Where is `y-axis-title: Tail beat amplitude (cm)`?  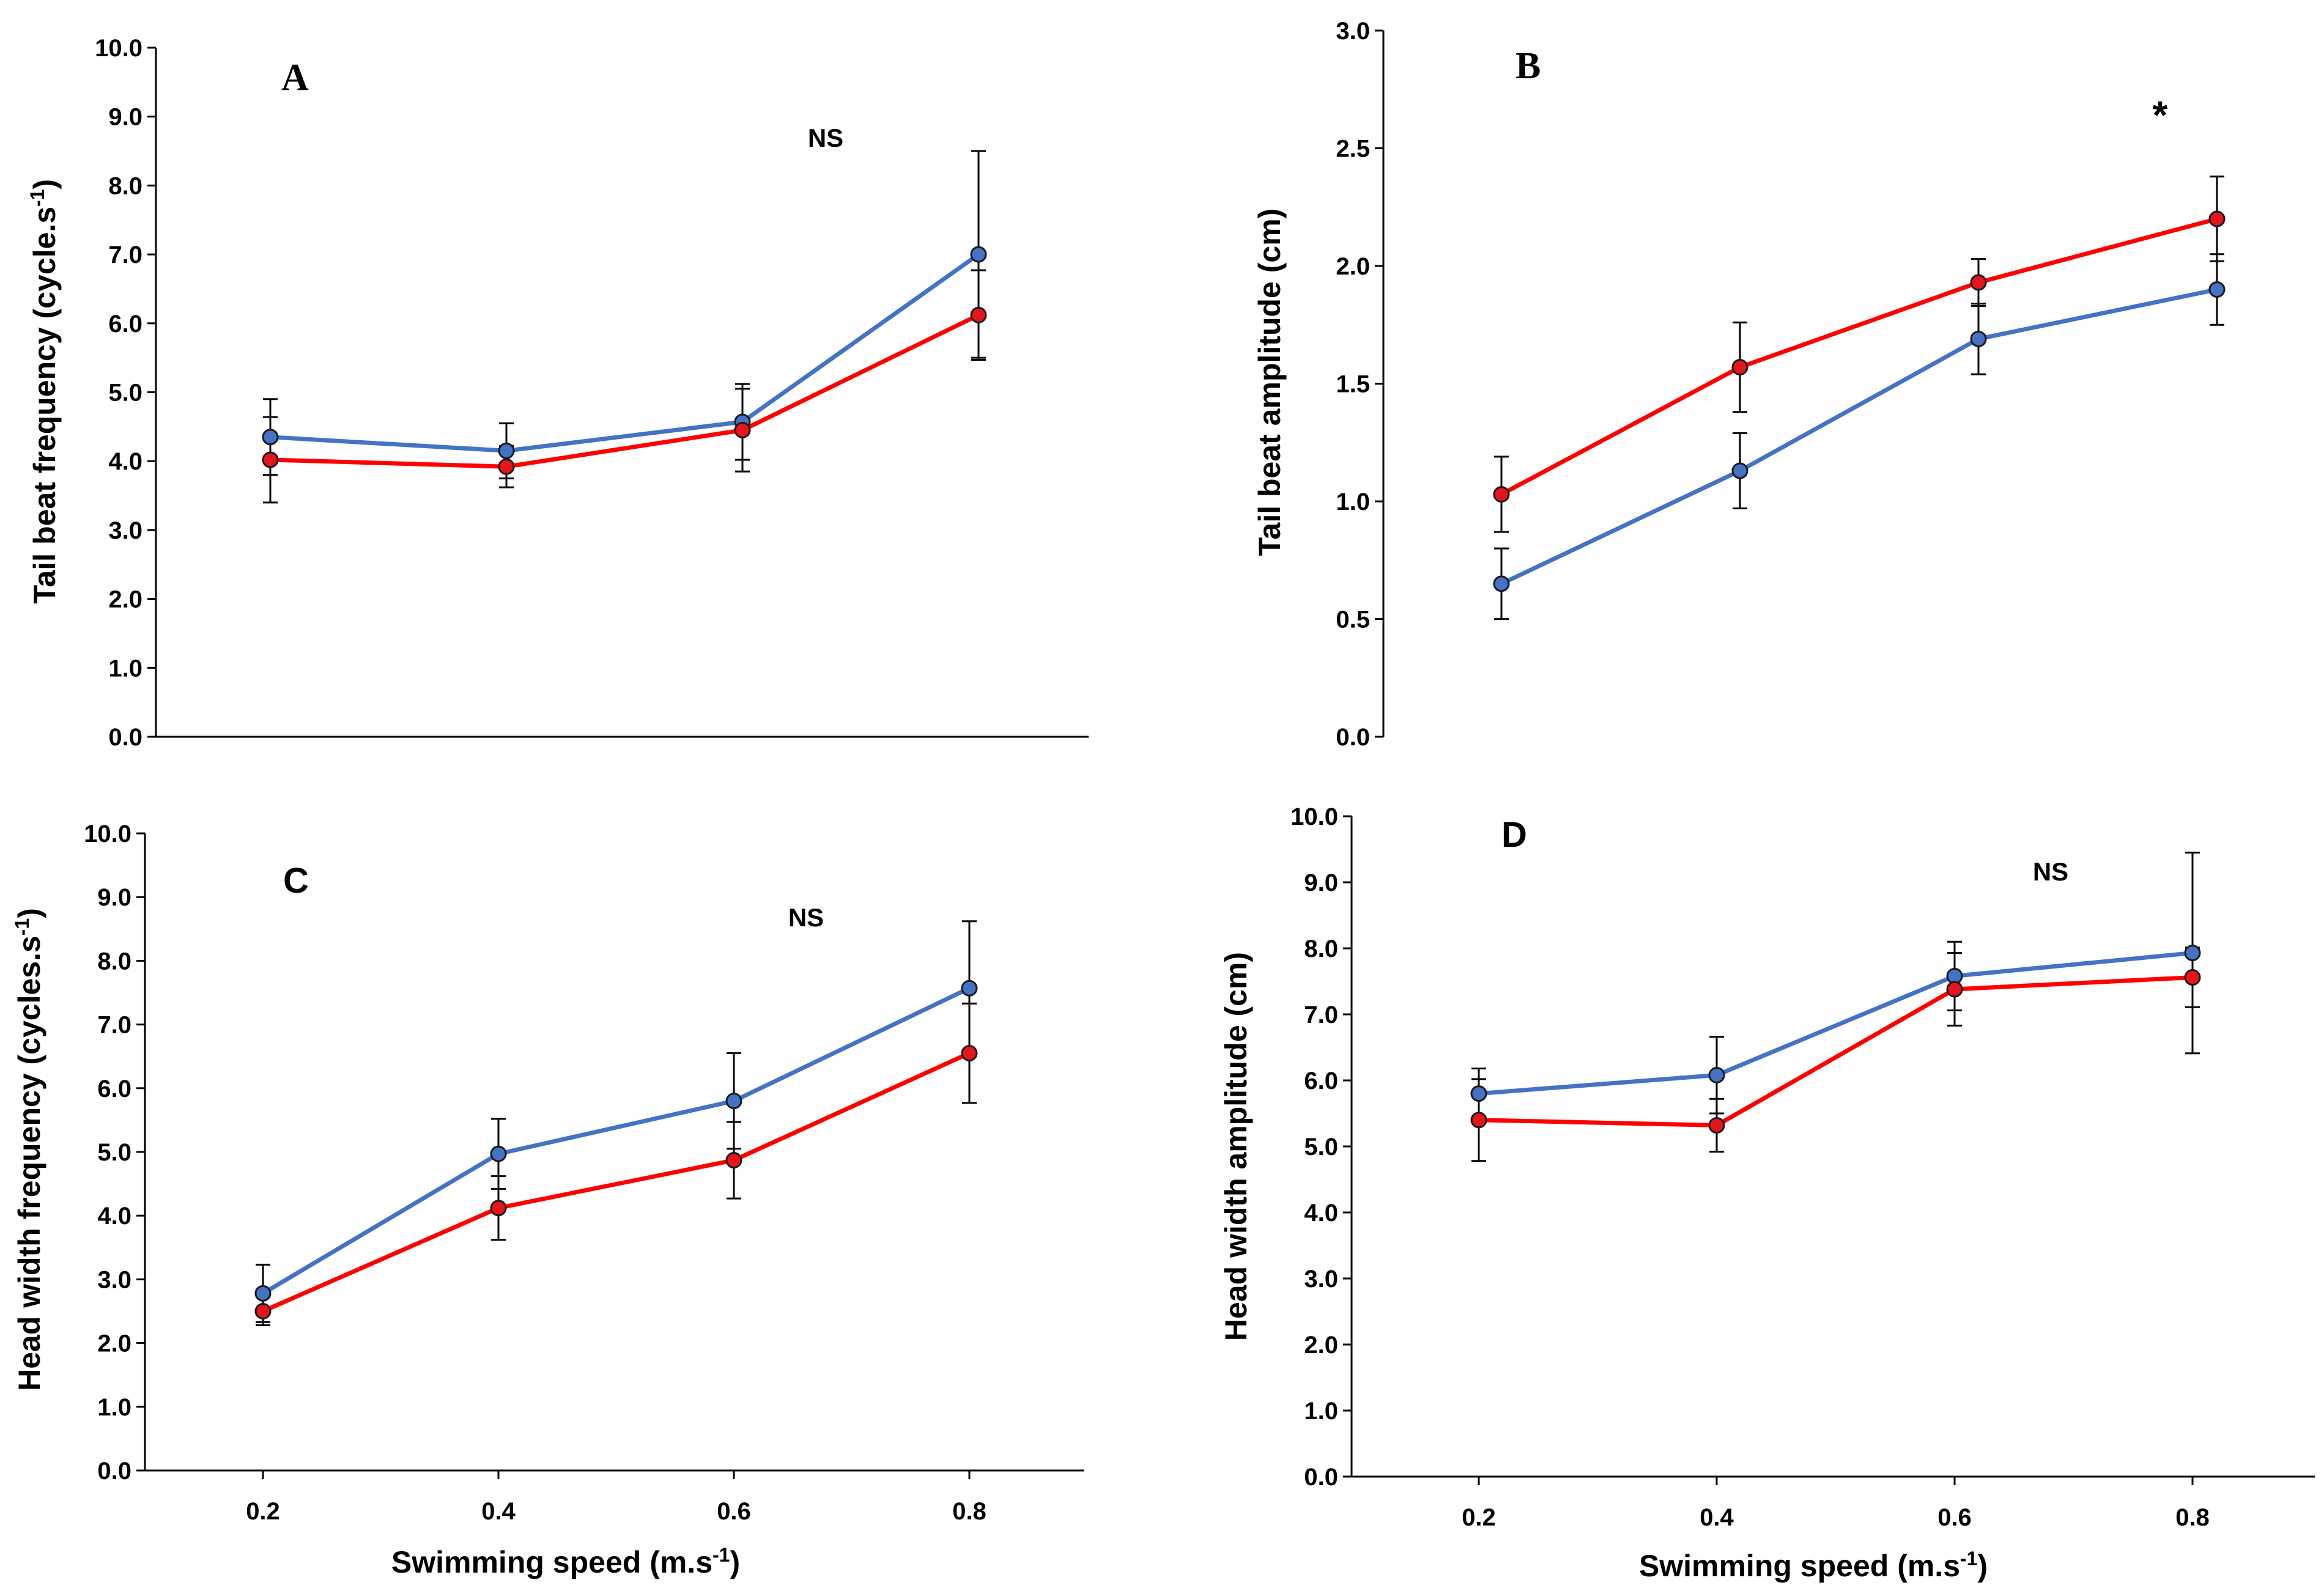 y-axis-title: Tail beat amplitude (cm) is located at coordinates (1270, 382).